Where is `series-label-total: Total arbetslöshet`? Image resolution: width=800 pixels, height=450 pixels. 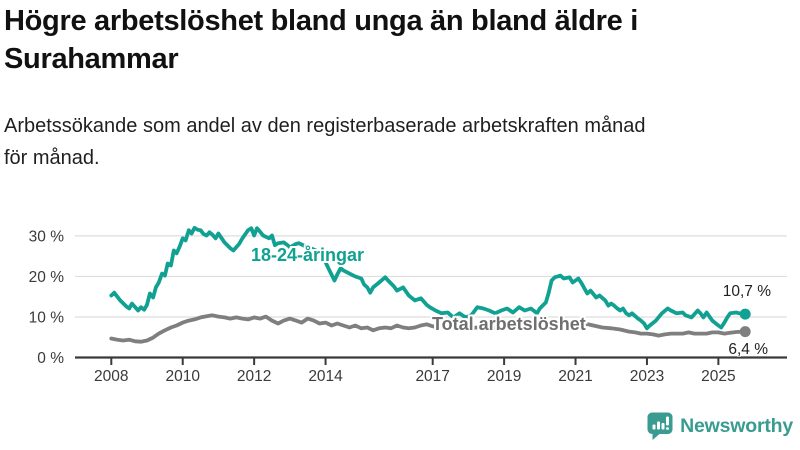 series-label-total: Total arbetslöshet is located at coordinates (509, 324).